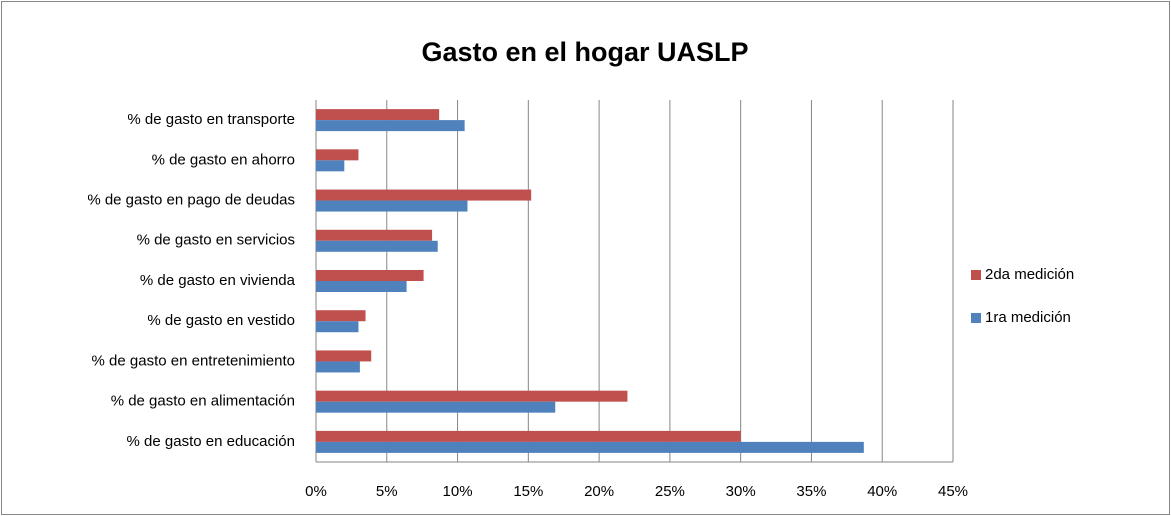  What do you see at coordinates (458, 491) in the screenshot?
I see `x-tick-label: 10%` at bounding box center [458, 491].